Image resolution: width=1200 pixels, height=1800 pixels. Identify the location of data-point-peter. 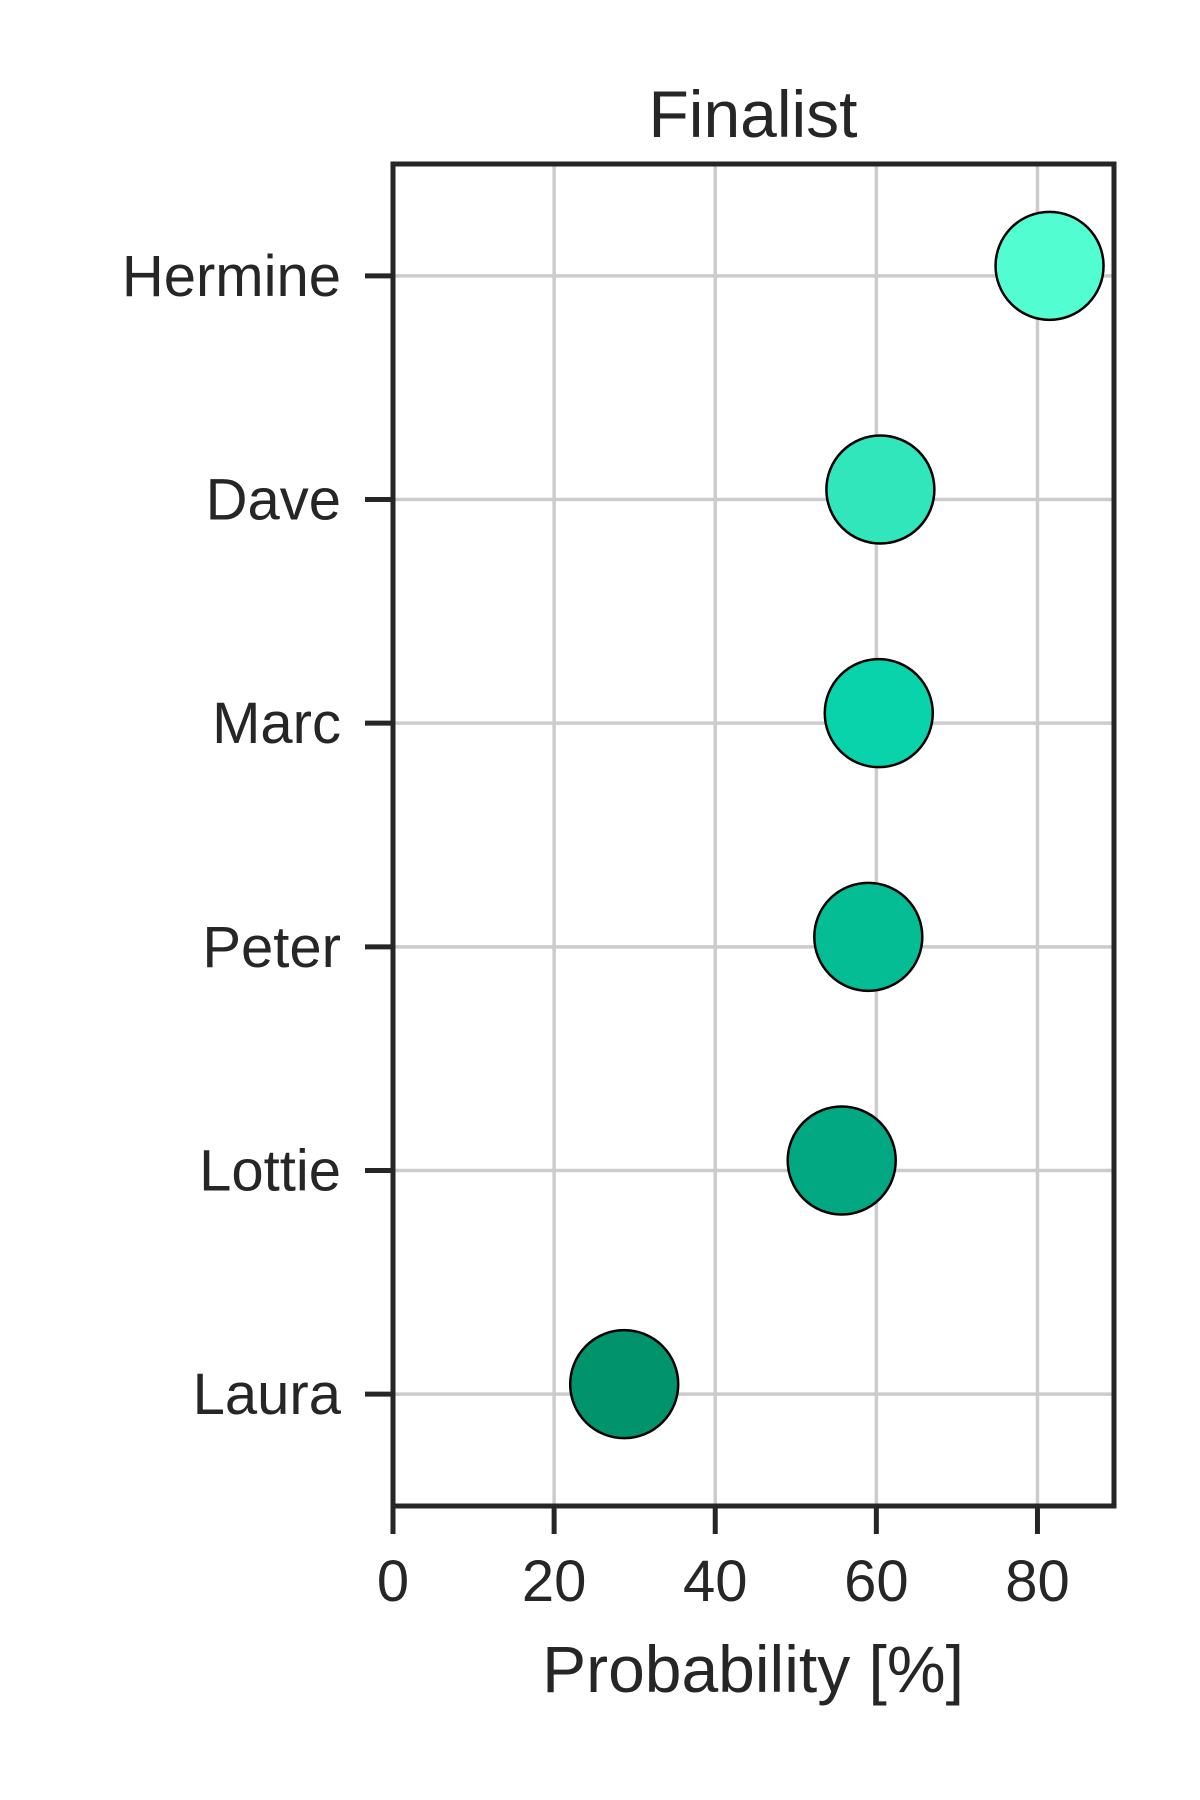
(868, 937).